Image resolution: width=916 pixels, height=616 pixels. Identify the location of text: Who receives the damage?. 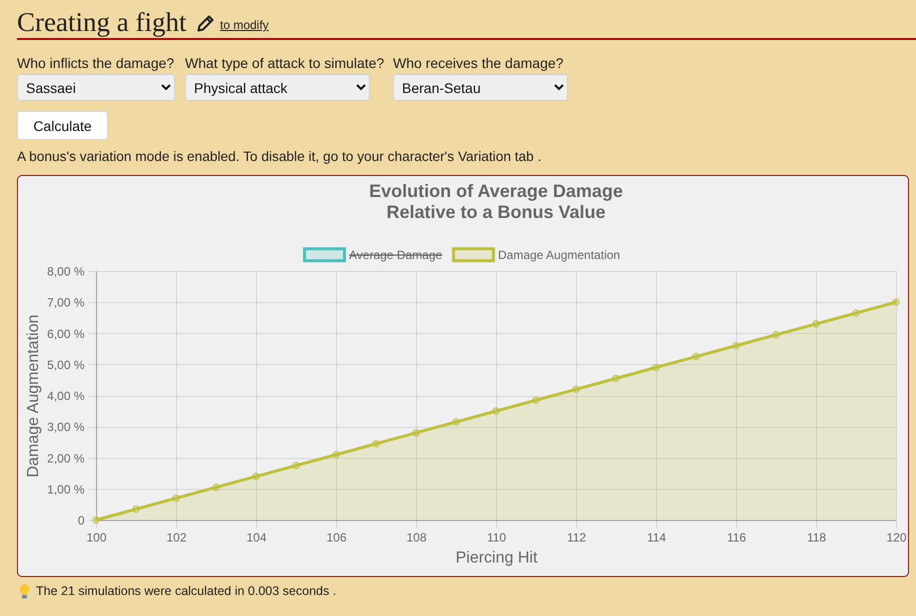
(478, 63).